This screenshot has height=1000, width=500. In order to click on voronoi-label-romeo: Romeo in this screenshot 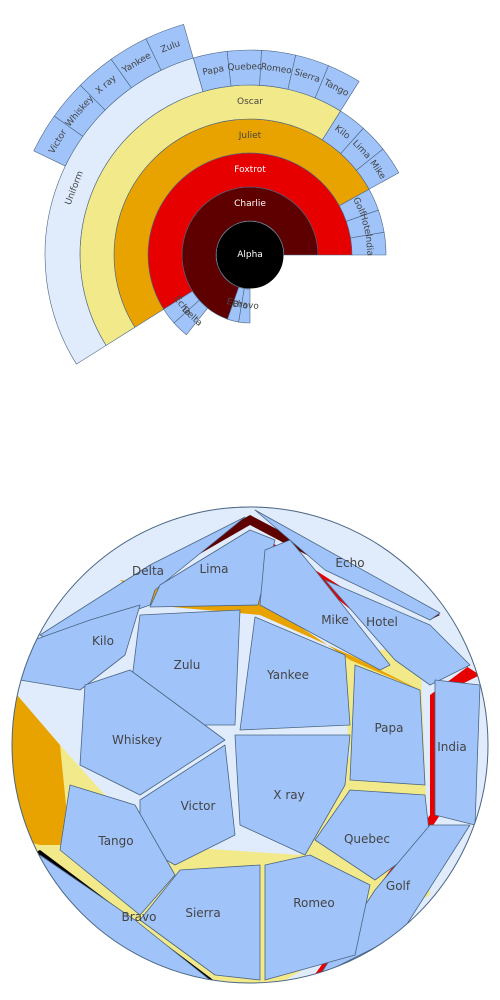, I will do `click(314, 903)`.